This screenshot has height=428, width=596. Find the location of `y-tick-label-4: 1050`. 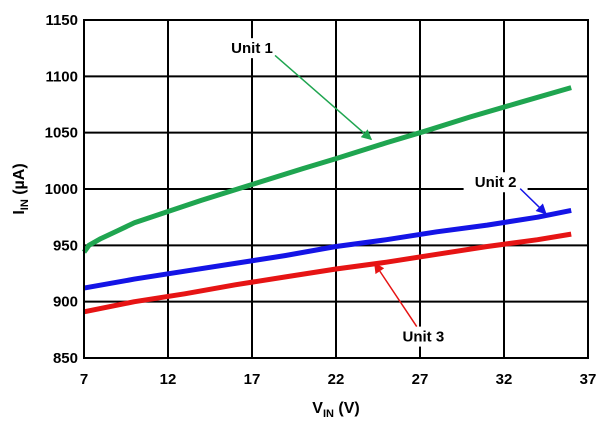

y-tick-label-4: 1050 is located at coordinates (61, 133).